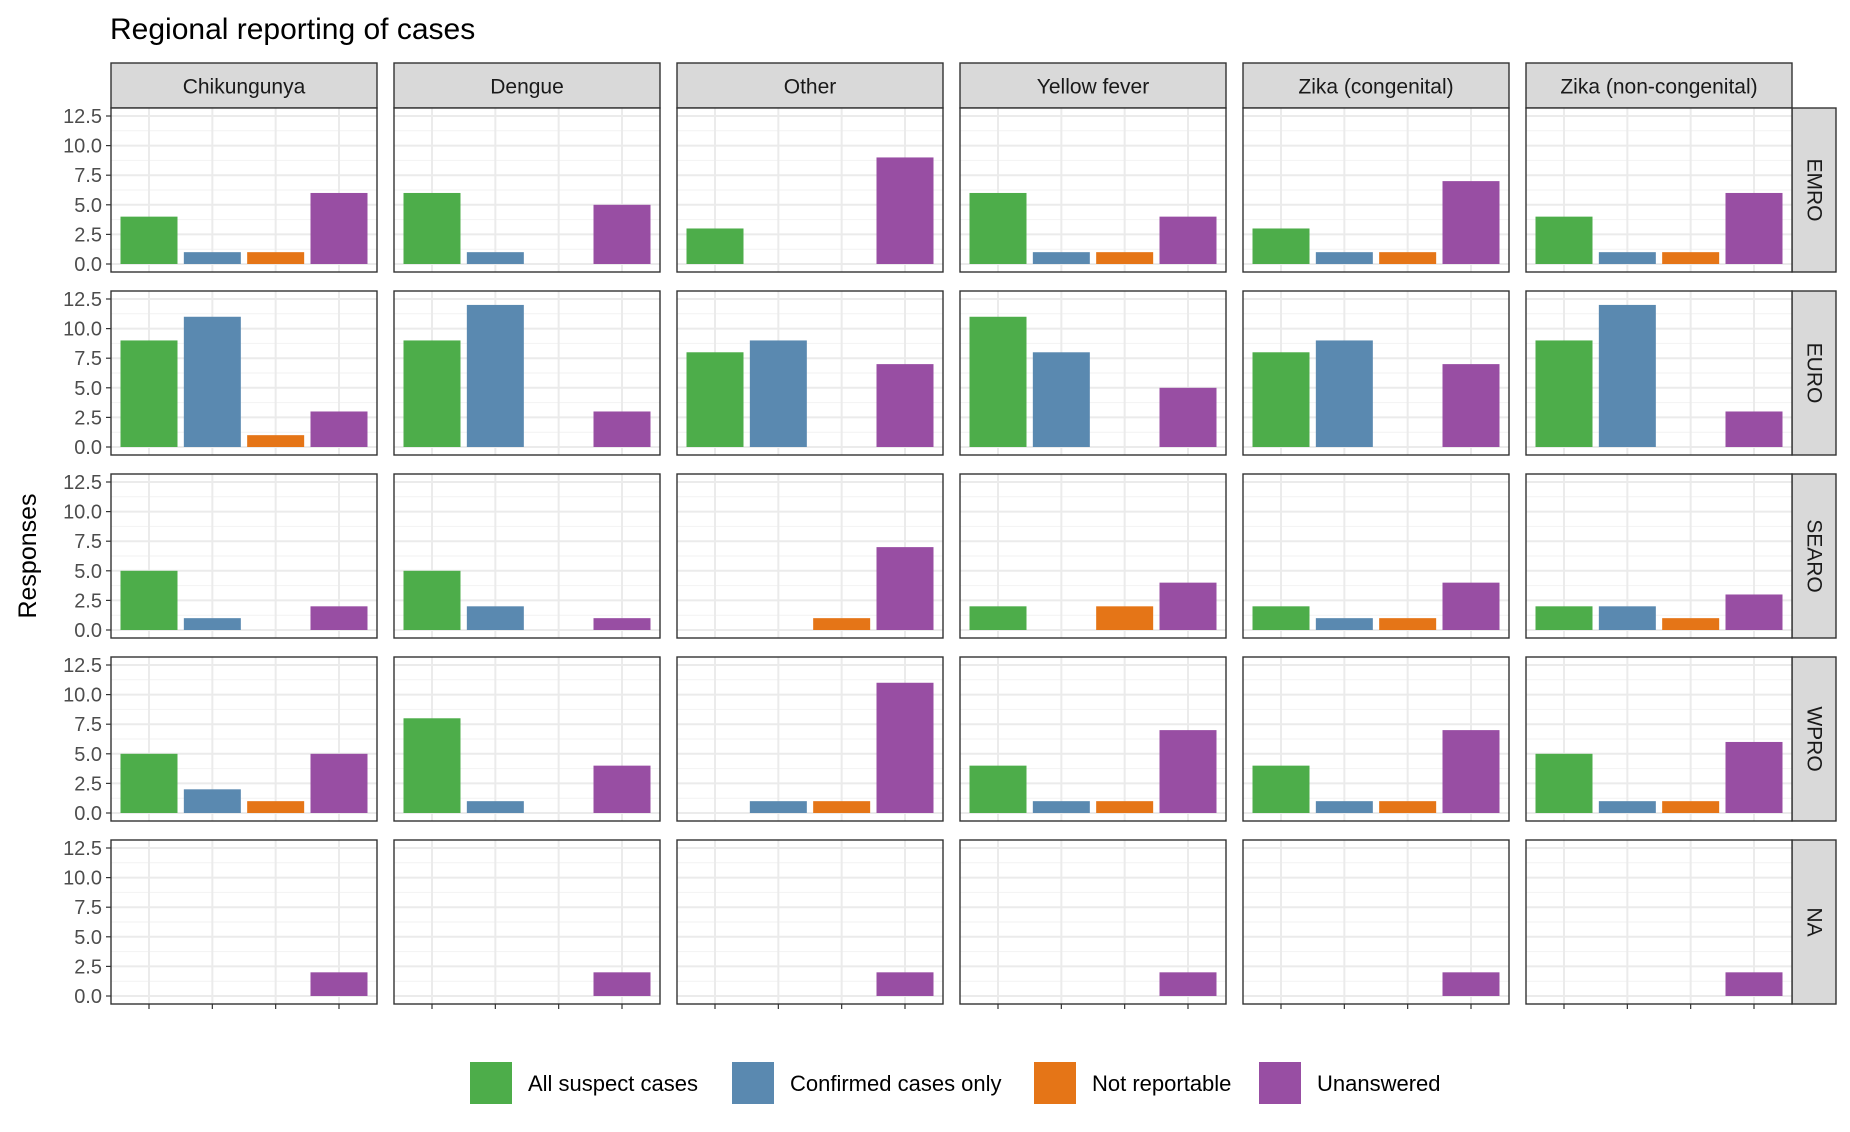  I want to click on panel-emro-dengue, so click(527, 190).